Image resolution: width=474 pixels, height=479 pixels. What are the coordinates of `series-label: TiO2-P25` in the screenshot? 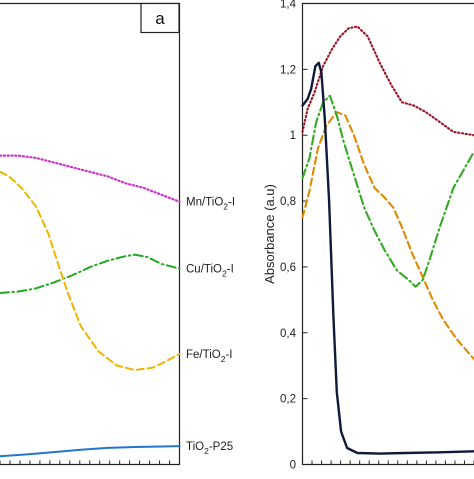 It's located at (209, 448).